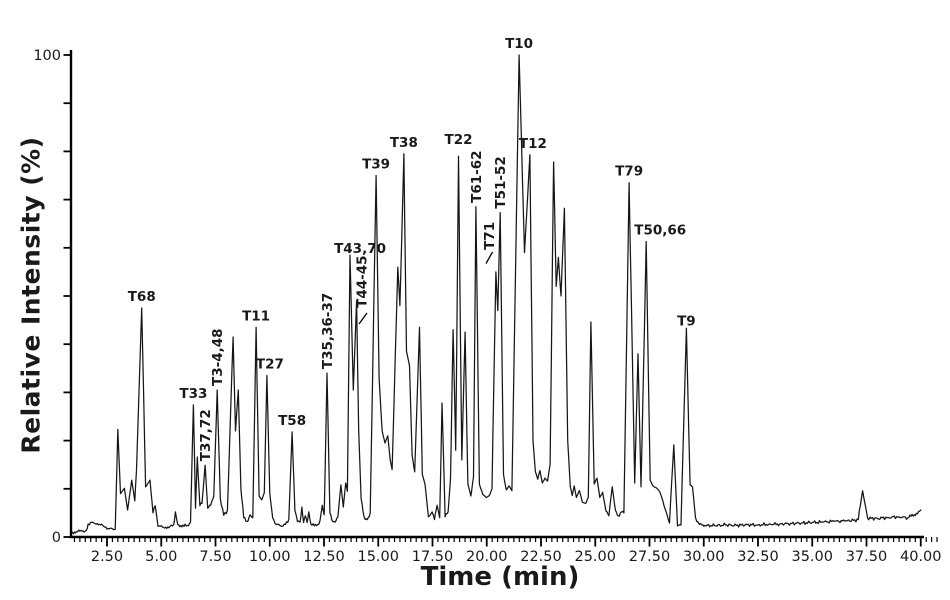  I want to click on peak-label-T27: T27, so click(270, 365).